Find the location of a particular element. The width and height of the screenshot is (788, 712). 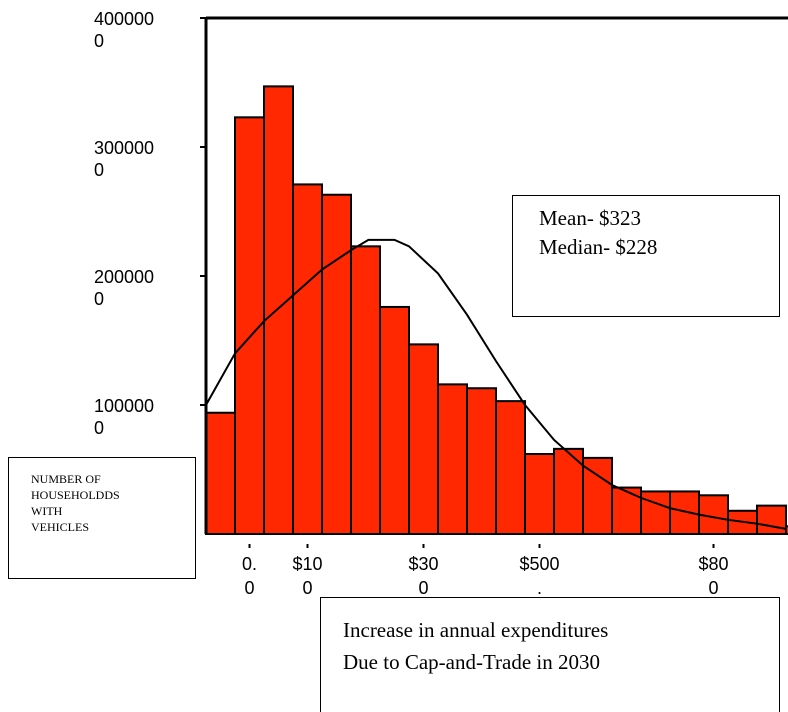

y-tick-label: 400000 0 is located at coordinates (124, 30).